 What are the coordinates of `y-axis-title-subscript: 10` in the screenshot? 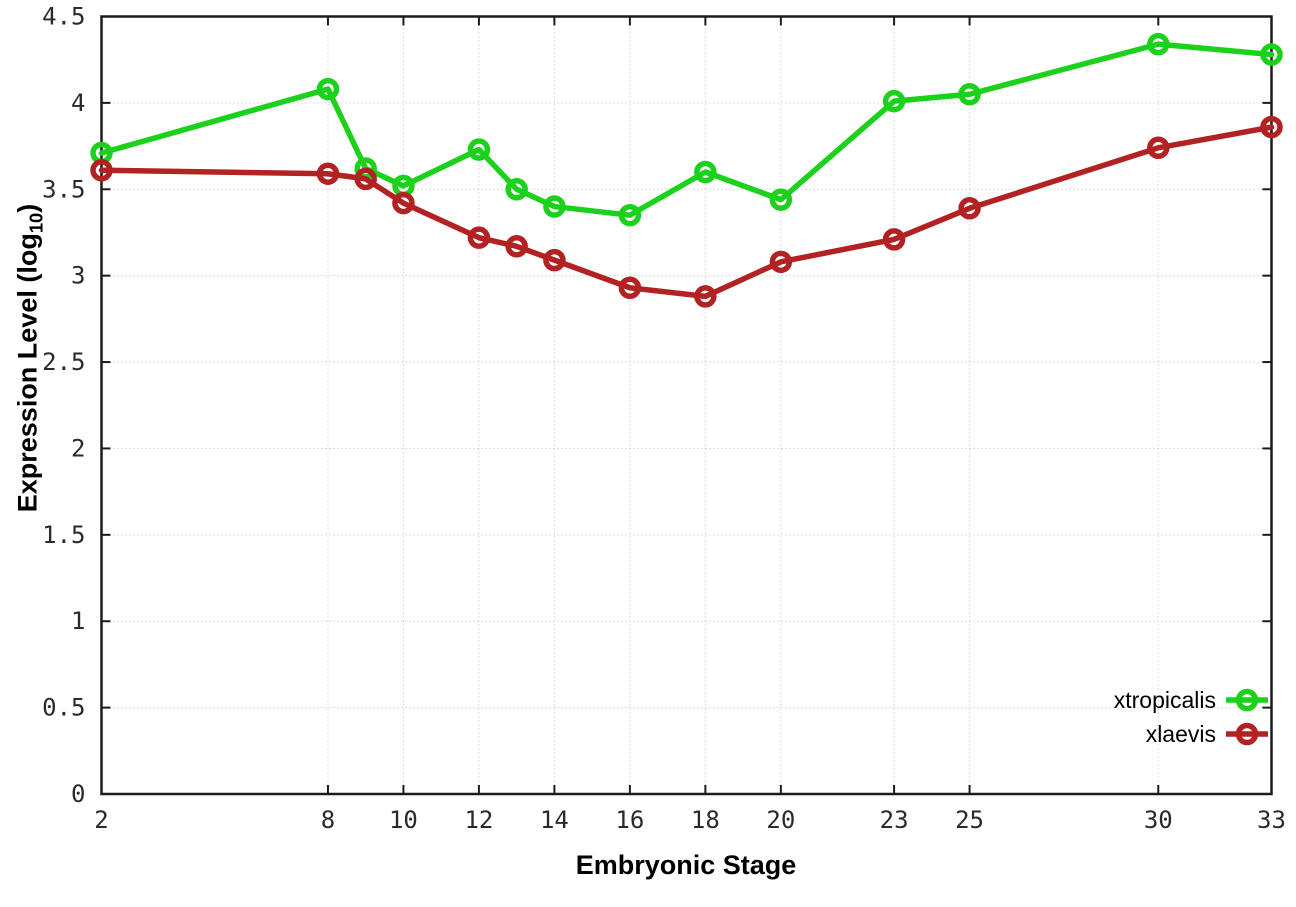 It's located at (36, 223).